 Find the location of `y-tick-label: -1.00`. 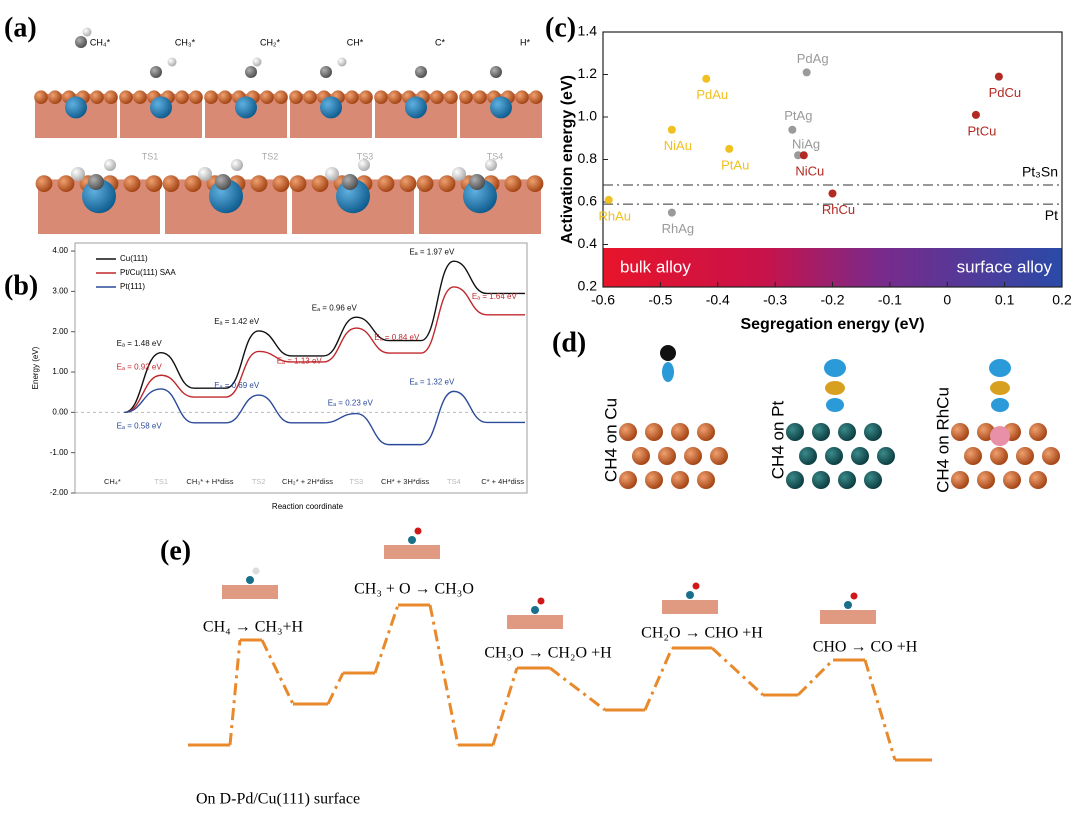

y-tick-label: -1.00 is located at coordinates (59, 452).